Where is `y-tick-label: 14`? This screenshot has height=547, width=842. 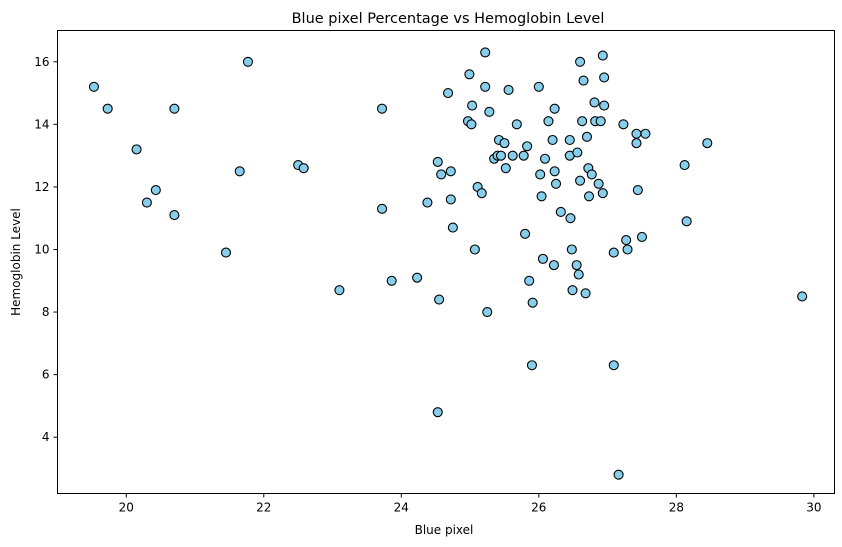 y-tick-label: 14 is located at coordinates (41, 124).